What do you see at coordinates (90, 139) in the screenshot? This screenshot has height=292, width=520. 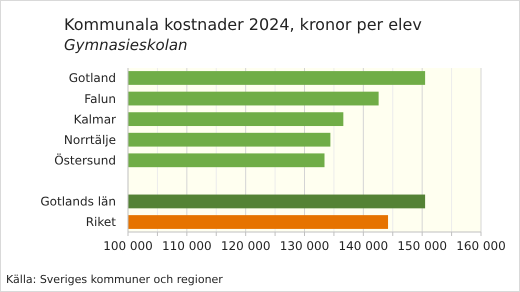 I see `y-tick-label: Norrtälje` at bounding box center [90, 139].